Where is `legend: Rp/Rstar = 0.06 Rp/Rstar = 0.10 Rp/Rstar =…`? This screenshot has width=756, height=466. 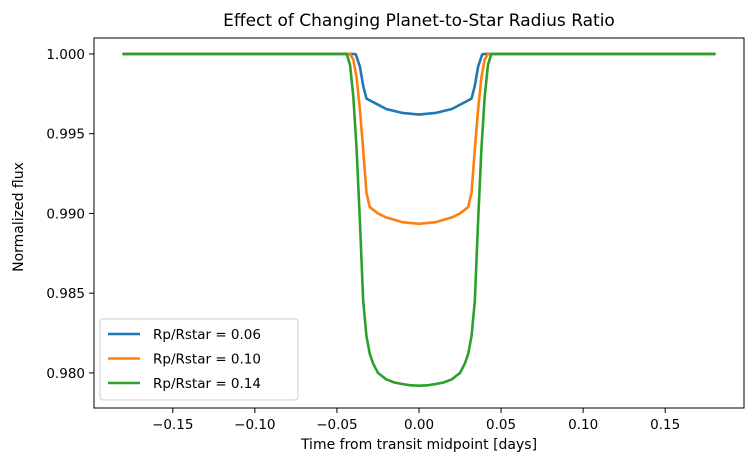
legend: Rp/Rstar = 0.06 Rp/Rstar = 0.10 Rp/Rstar =… is located at coordinates (199, 359).